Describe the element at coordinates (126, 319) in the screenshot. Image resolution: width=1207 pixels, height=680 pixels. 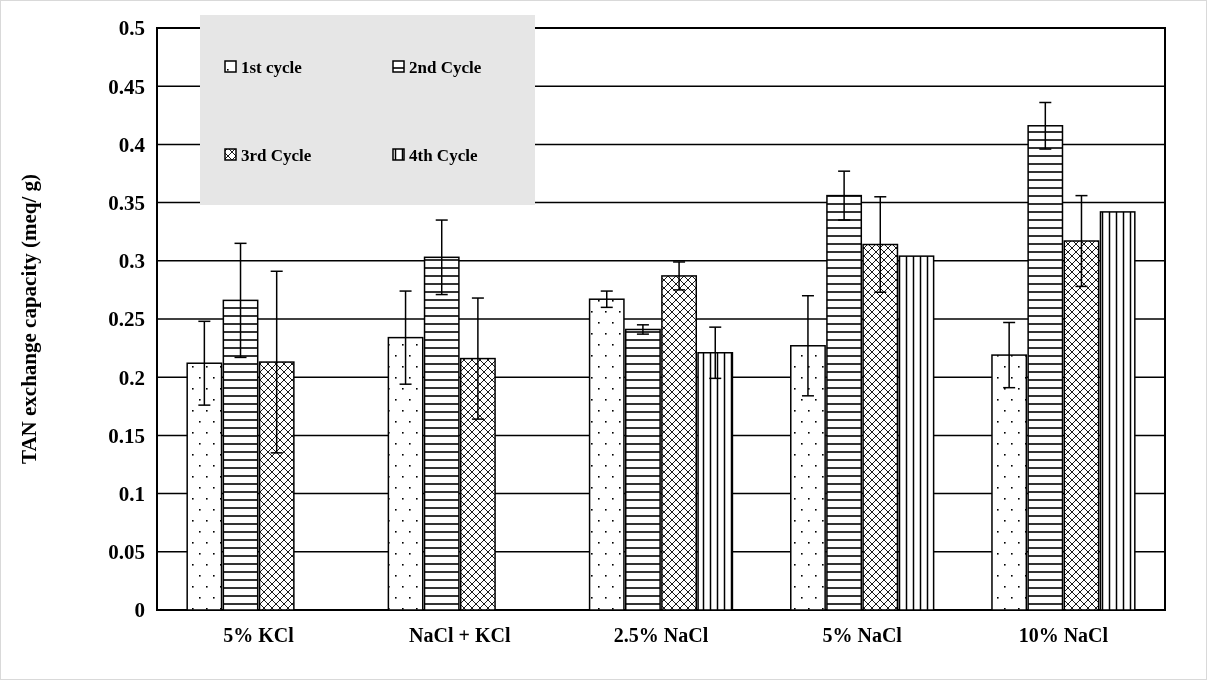
I see `y-tick-label: 0.25` at that location.